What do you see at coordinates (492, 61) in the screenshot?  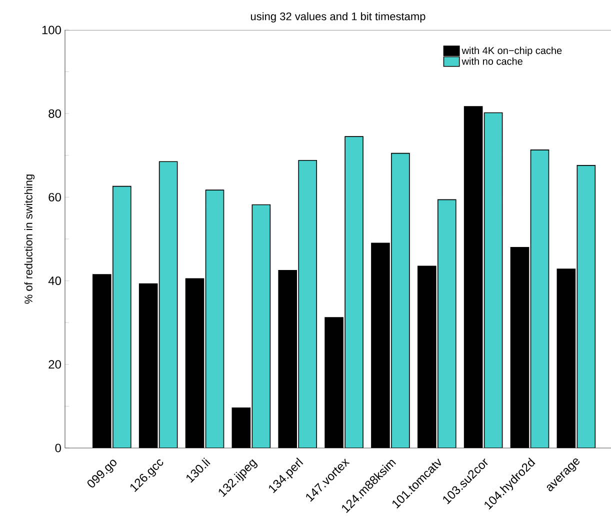 I see `legend-label: with no cache` at bounding box center [492, 61].